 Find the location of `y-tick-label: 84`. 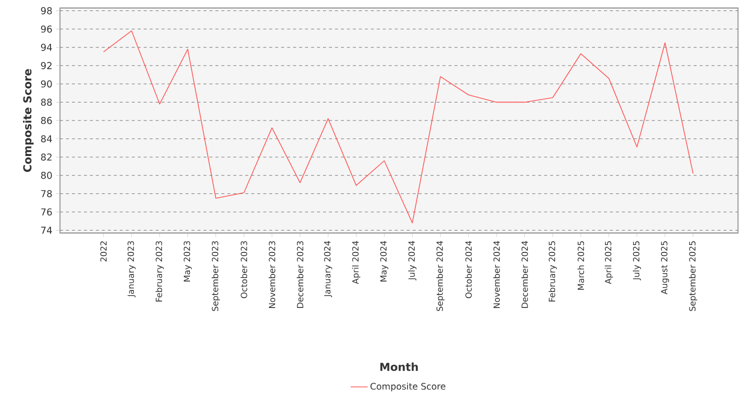

y-tick-label: 84 is located at coordinates (46, 138).